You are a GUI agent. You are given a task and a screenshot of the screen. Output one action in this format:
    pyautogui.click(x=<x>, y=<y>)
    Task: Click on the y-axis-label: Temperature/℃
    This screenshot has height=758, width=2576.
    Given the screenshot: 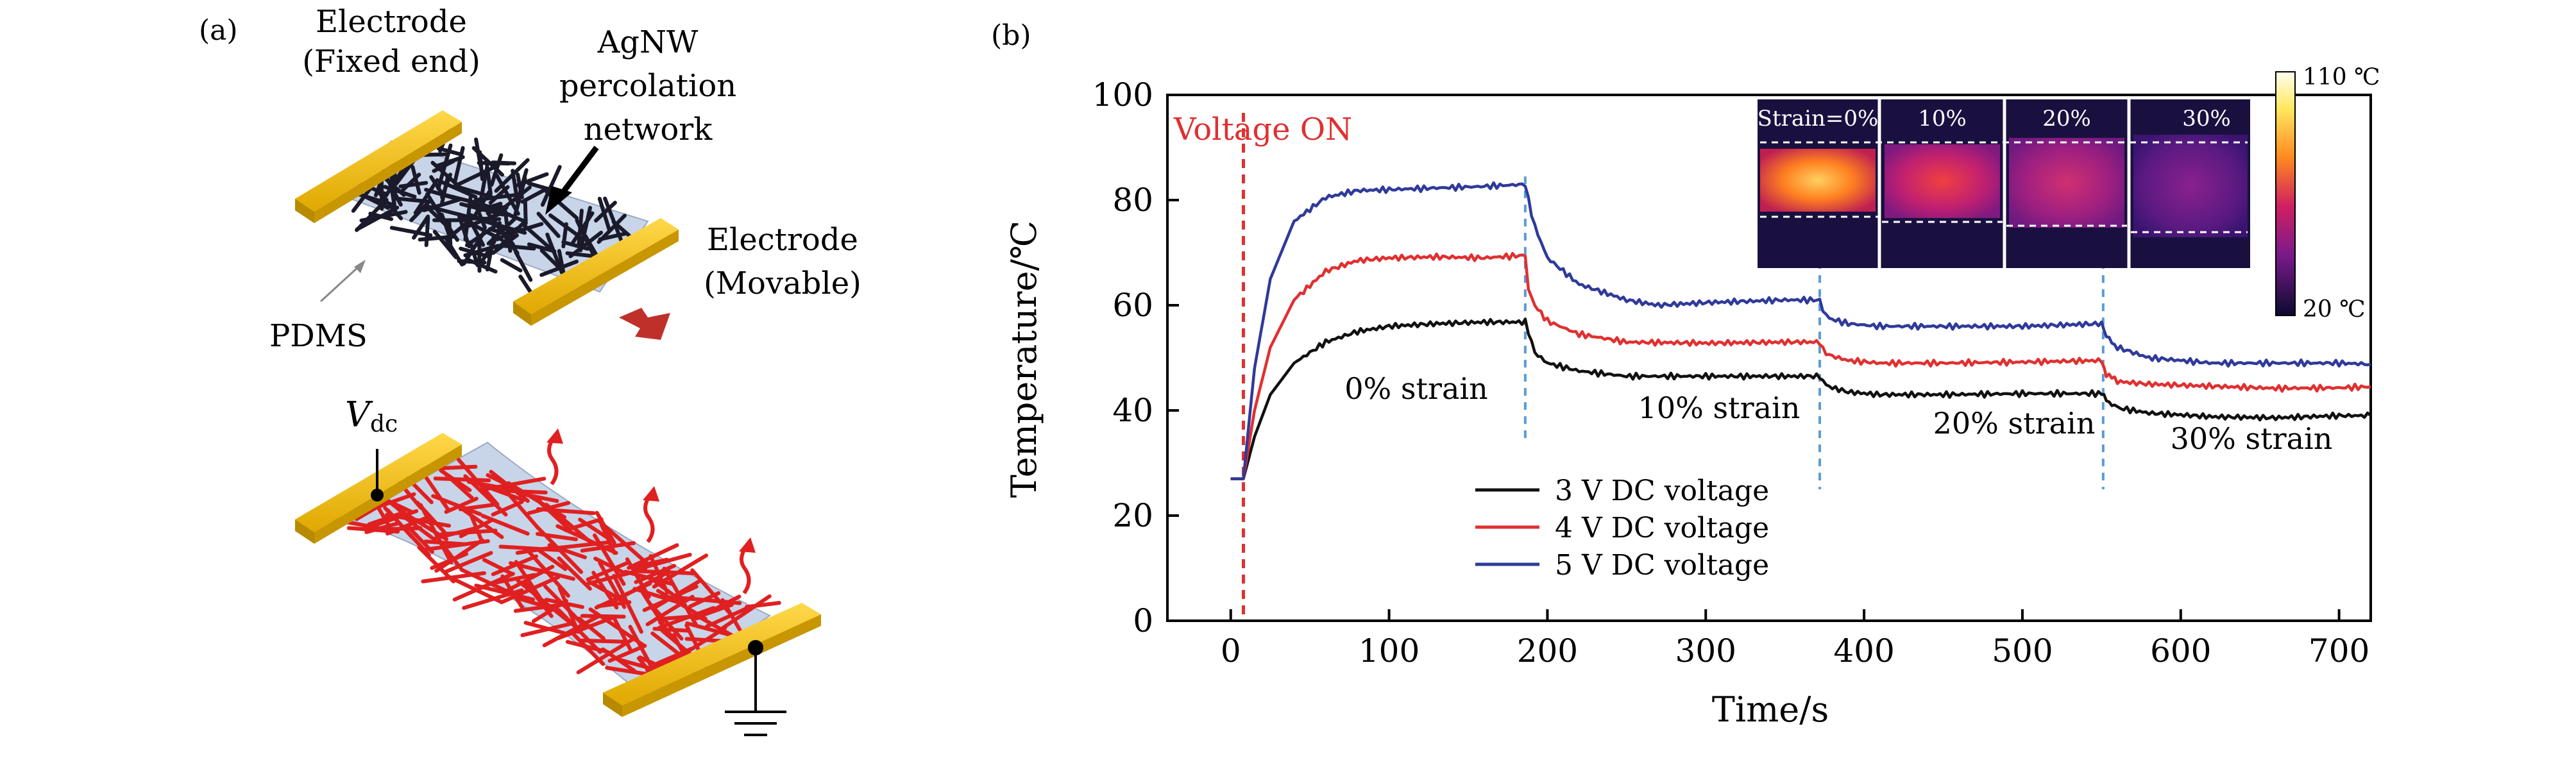 What is the action you would take?
    pyautogui.click(x=1024, y=359)
    